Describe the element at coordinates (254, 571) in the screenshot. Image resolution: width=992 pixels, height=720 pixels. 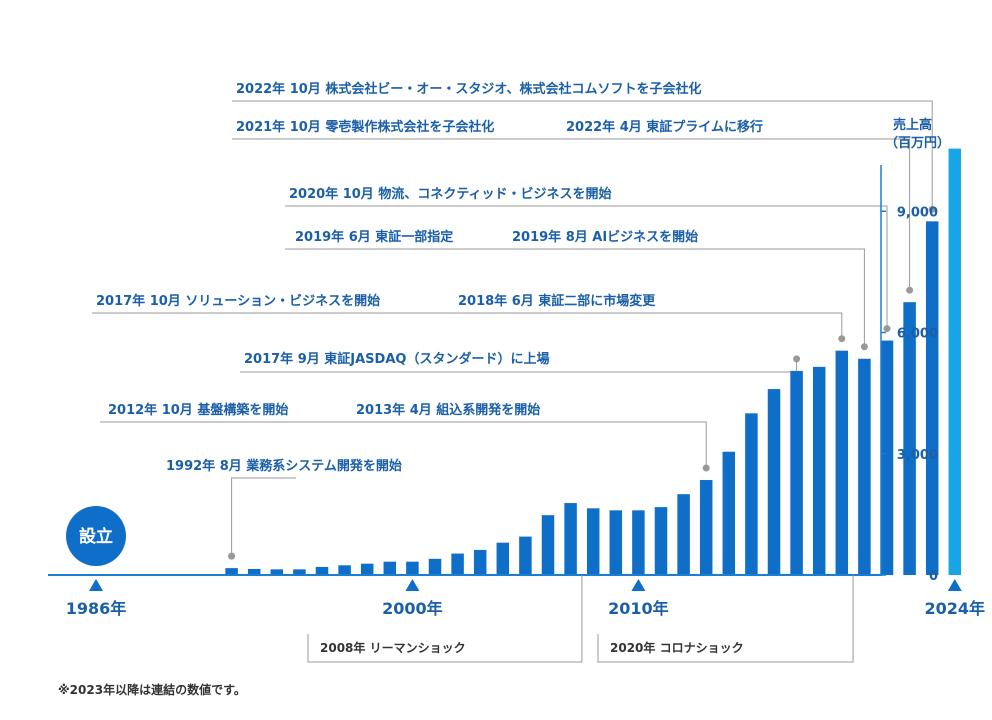
I see `bar-1993` at that location.